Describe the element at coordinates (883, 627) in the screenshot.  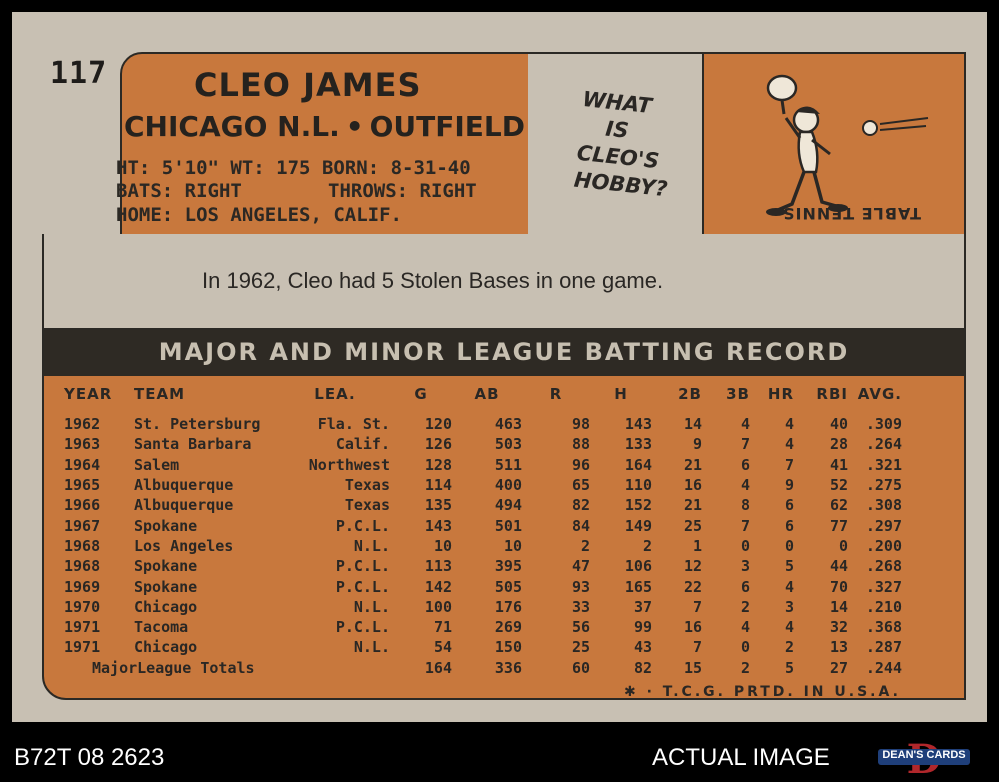
I see `table-cell: .368` at that location.